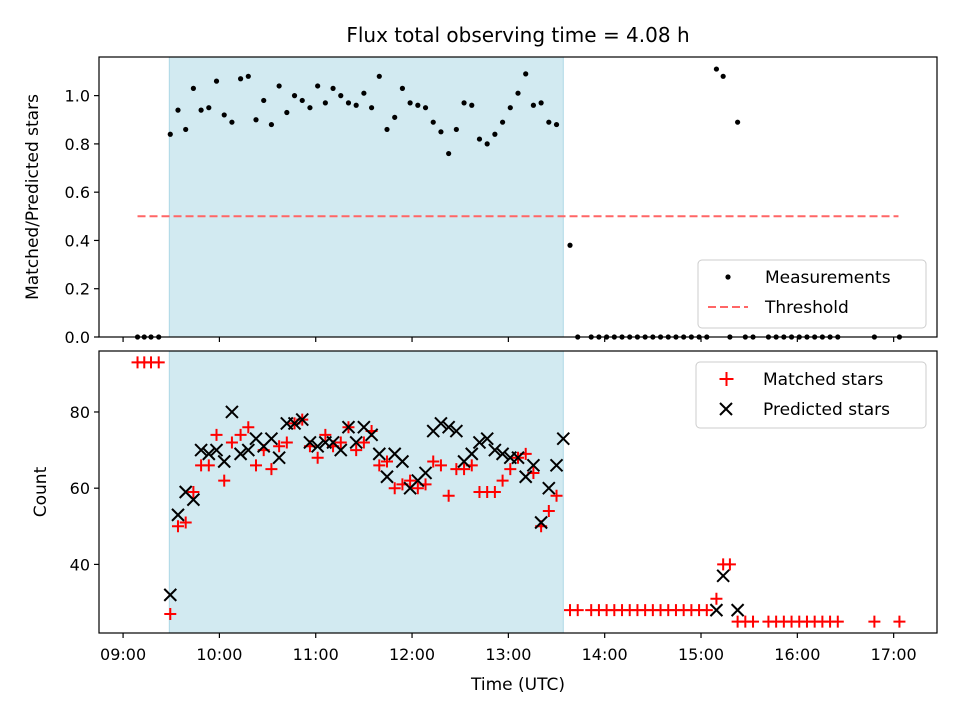 The height and width of the screenshot is (720, 960). What do you see at coordinates (517, 685) in the screenshot?
I see `x-axis-label: Time (UTC)` at bounding box center [517, 685].